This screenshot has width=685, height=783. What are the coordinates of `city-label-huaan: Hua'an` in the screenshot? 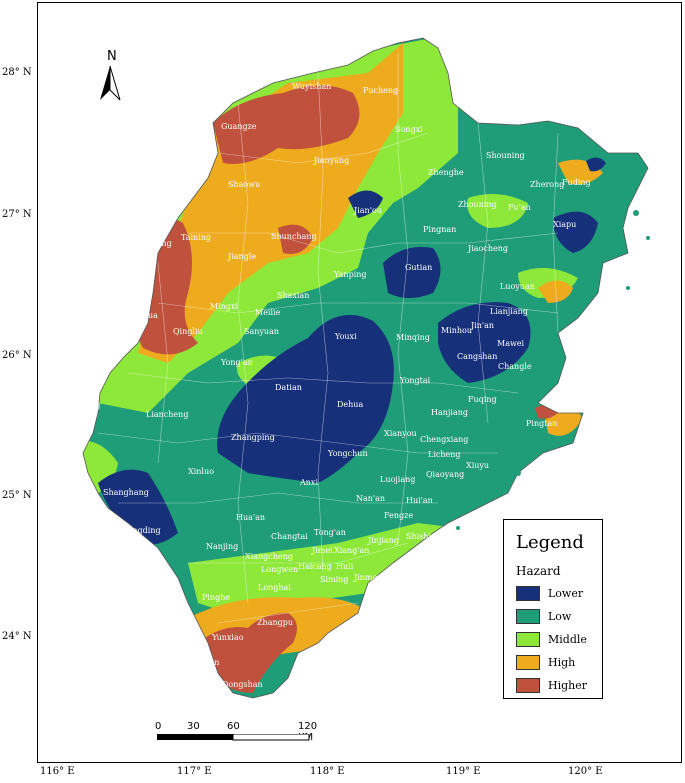 It's located at (250, 517).